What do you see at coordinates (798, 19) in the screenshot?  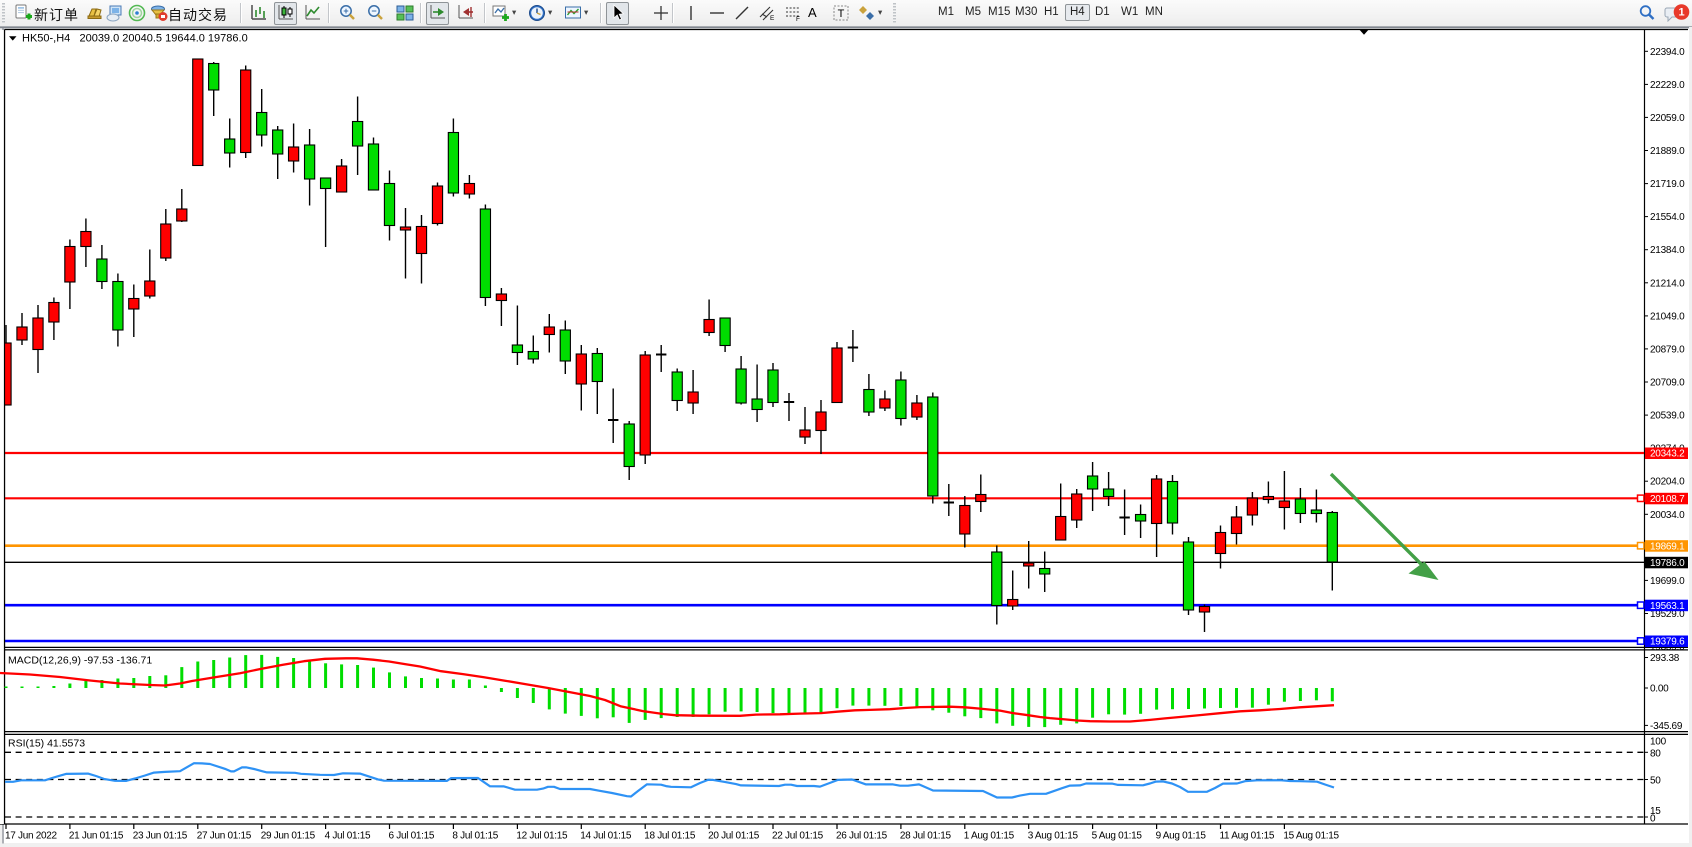 I see `svg-text: F` at bounding box center [798, 19].